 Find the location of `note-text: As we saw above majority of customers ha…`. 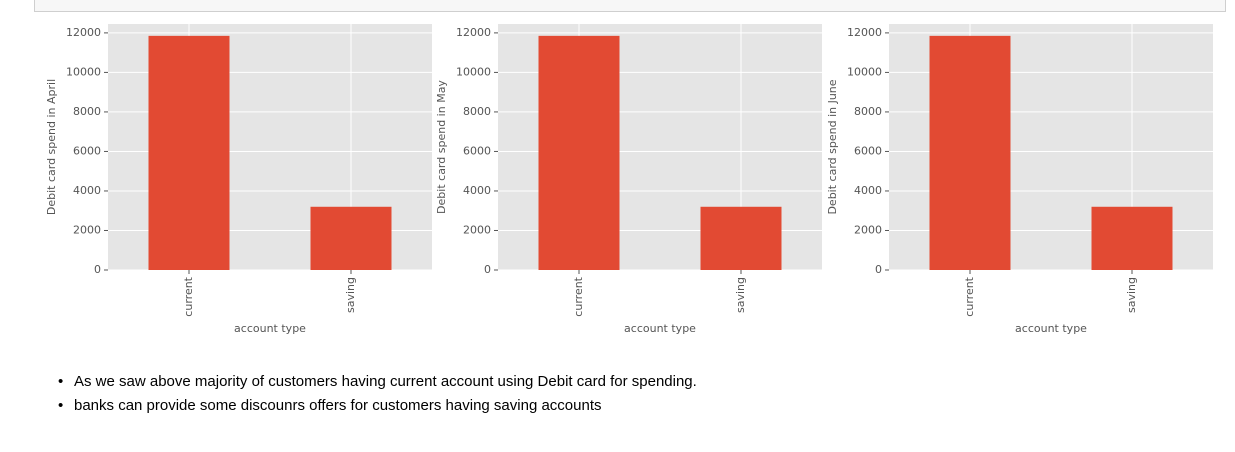

note-text: As we saw above majority of customers ha… is located at coordinates (385, 381).